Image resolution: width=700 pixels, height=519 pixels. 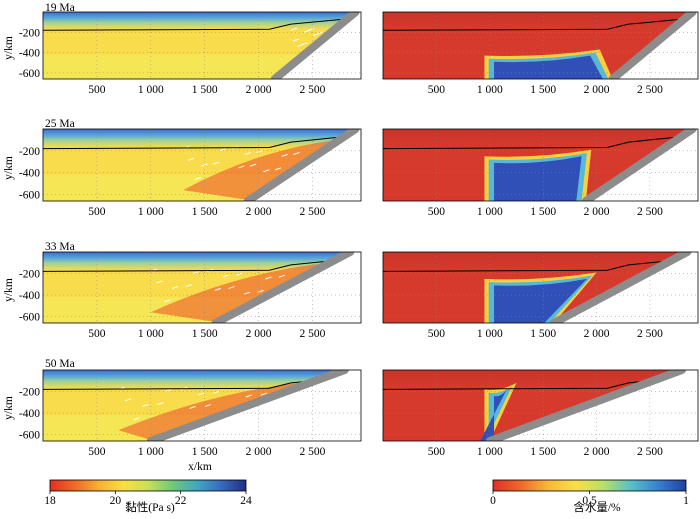 I want to click on row-label-2: 25 Ma, so click(x=60, y=124).